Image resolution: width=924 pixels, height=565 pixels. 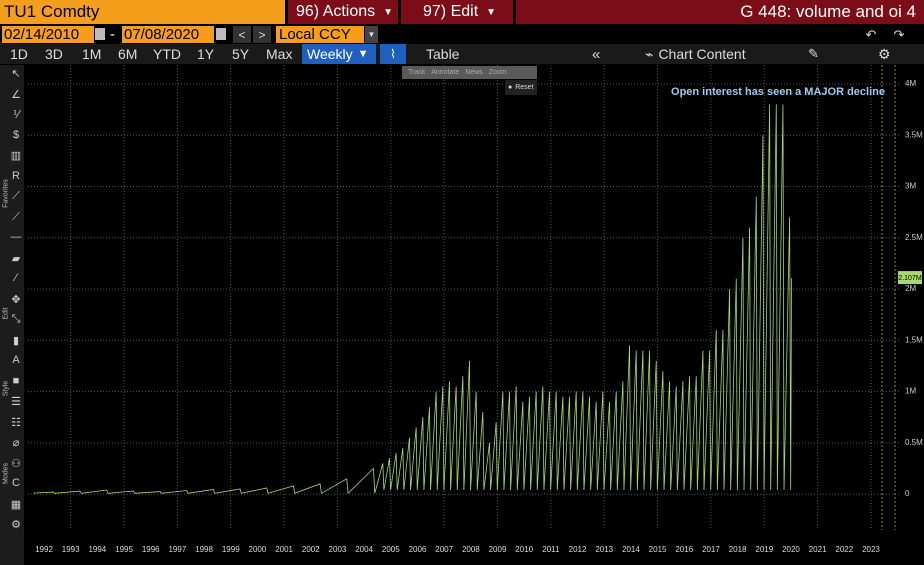 What do you see at coordinates (19, 54) in the screenshot?
I see `period-button: 1D` at bounding box center [19, 54].